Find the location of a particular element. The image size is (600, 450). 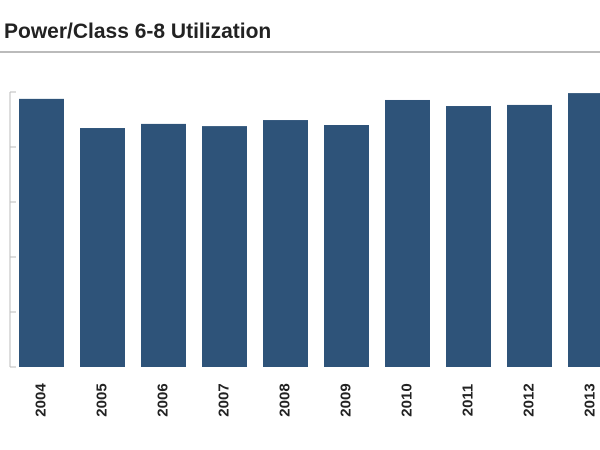

x-tick-label: 2011 is located at coordinates (467, 400).